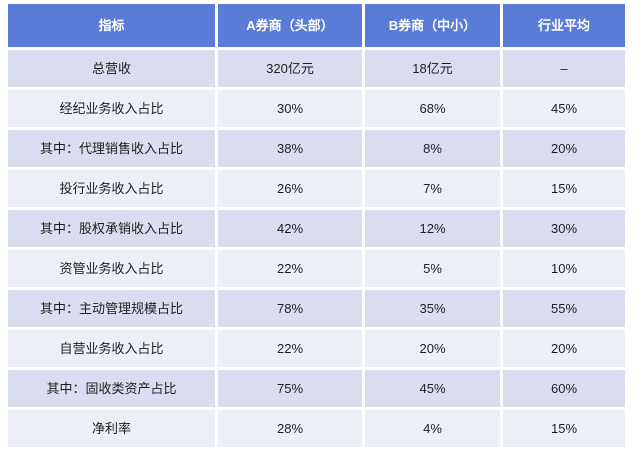 Image resolution: width=643 pixels, height=458 pixels. Describe the element at coordinates (432, 188) in the screenshot. I see `value-cell: 7%` at that location.